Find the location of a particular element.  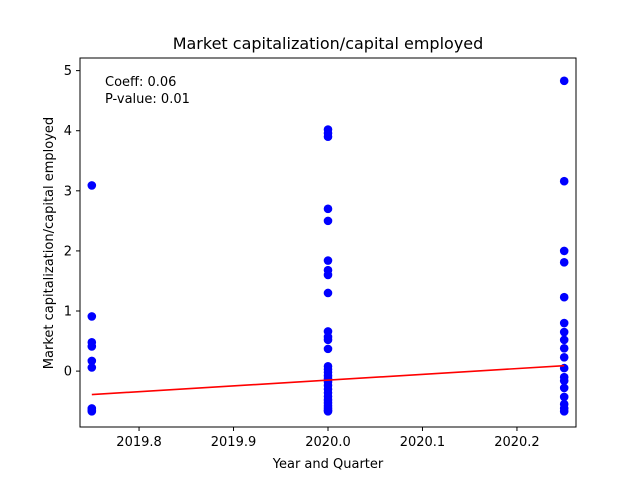

y-tick-label: 5 is located at coordinates (68, 71).